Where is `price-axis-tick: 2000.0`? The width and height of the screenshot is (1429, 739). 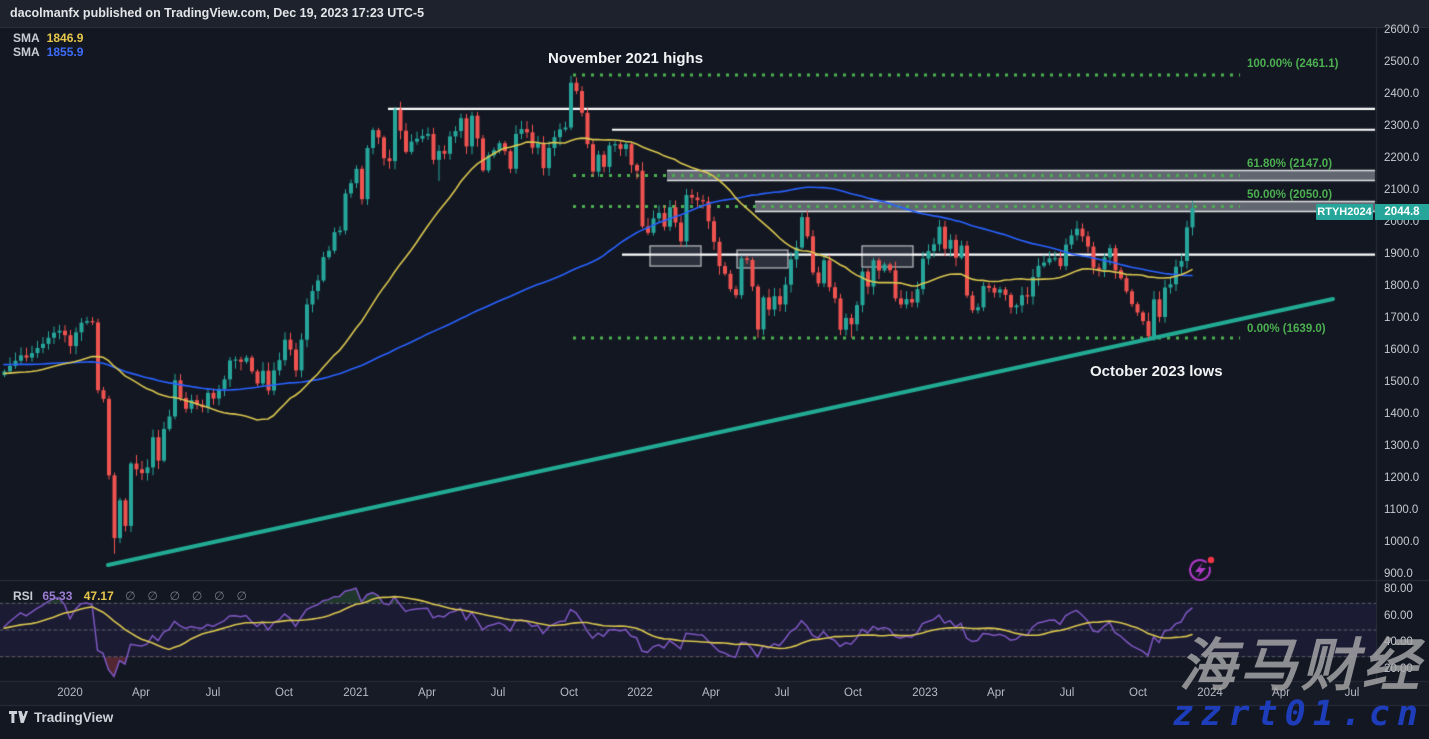 price-axis-tick: 2000.0 is located at coordinates (1402, 221).